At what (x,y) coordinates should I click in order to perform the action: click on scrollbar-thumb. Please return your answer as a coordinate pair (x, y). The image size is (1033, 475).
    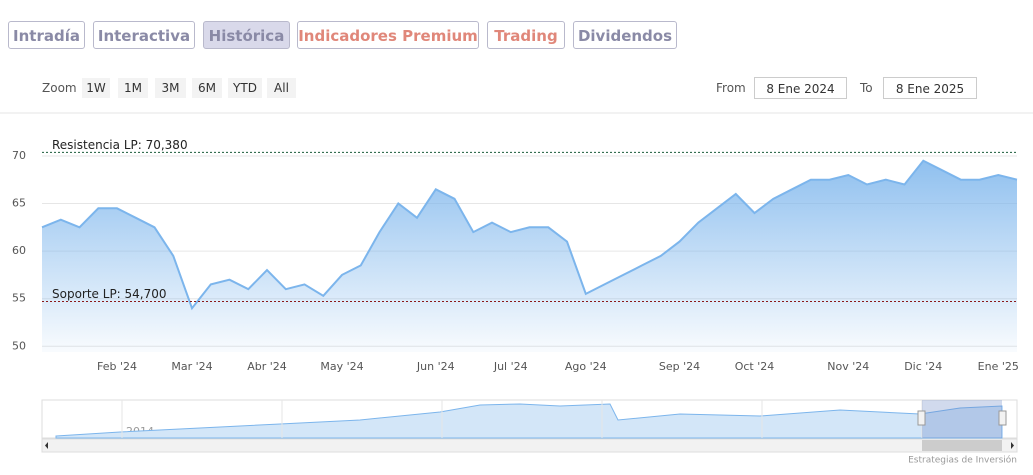
    Looking at the image, I should click on (962, 445).